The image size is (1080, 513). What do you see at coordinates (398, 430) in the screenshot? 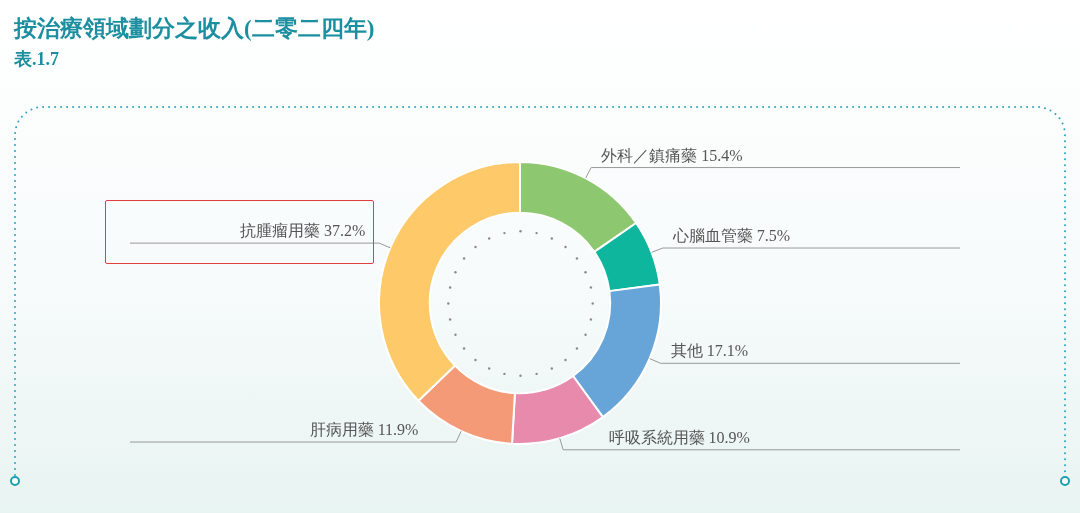
I see `data-label: 11.9%` at bounding box center [398, 430].